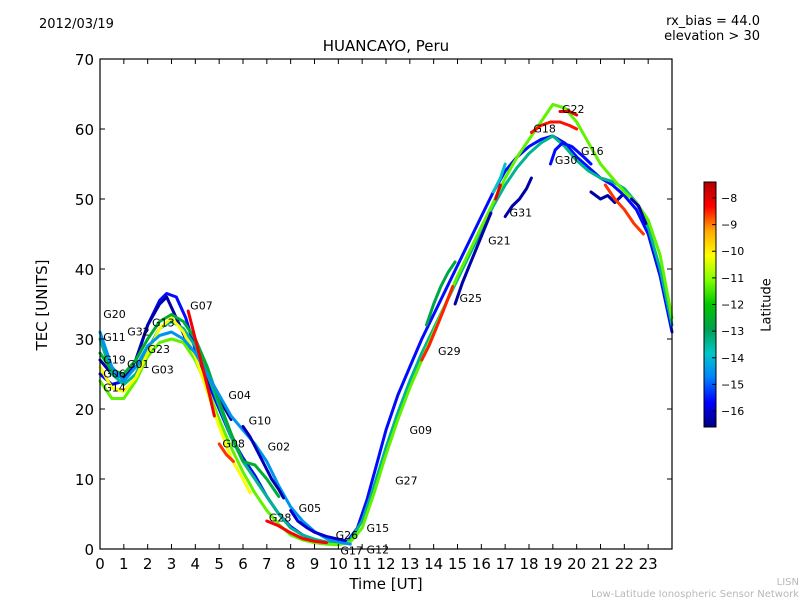 The height and width of the screenshot is (600, 800). I want to click on y-tick-label: 60, so click(84, 130).